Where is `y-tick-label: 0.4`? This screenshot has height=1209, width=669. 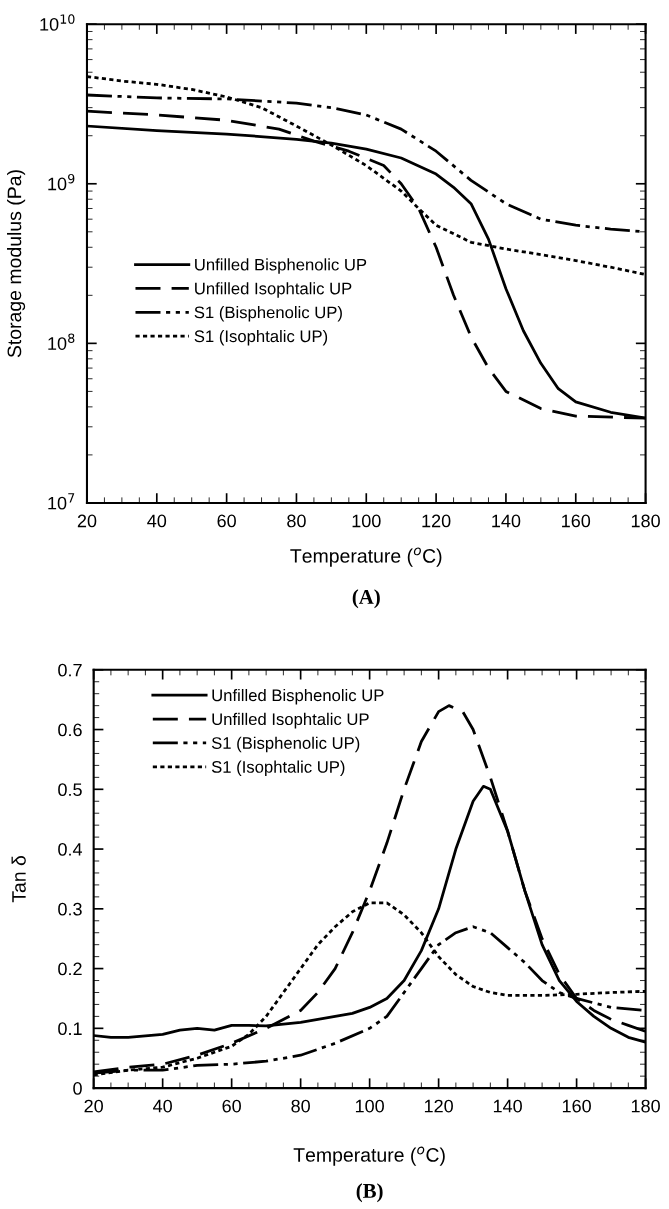 y-tick-label: 0.4 is located at coordinates (70, 849).